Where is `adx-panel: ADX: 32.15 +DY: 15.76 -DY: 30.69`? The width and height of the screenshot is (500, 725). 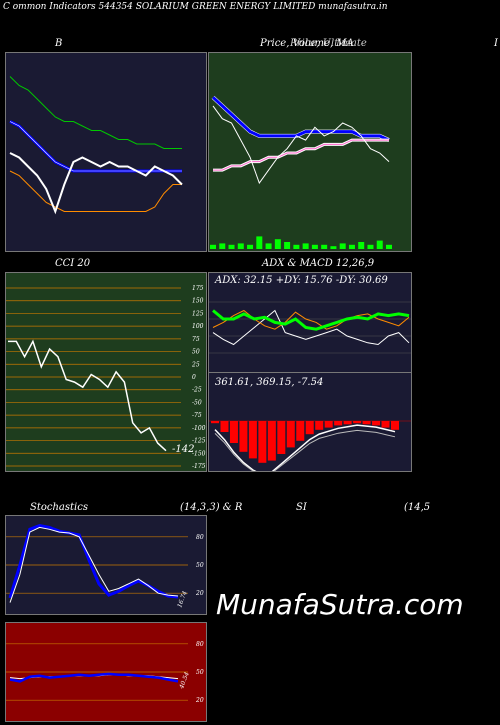
adx-panel: ADX: 32.15 +DY: 15.76 -DY: 30.69 is located at coordinates (310, 322).